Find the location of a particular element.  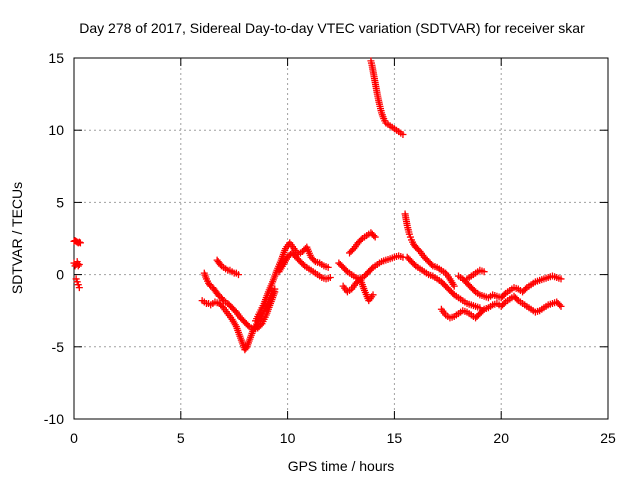

segment-ten-to-twelve-band is located at coordinates (304, 266).